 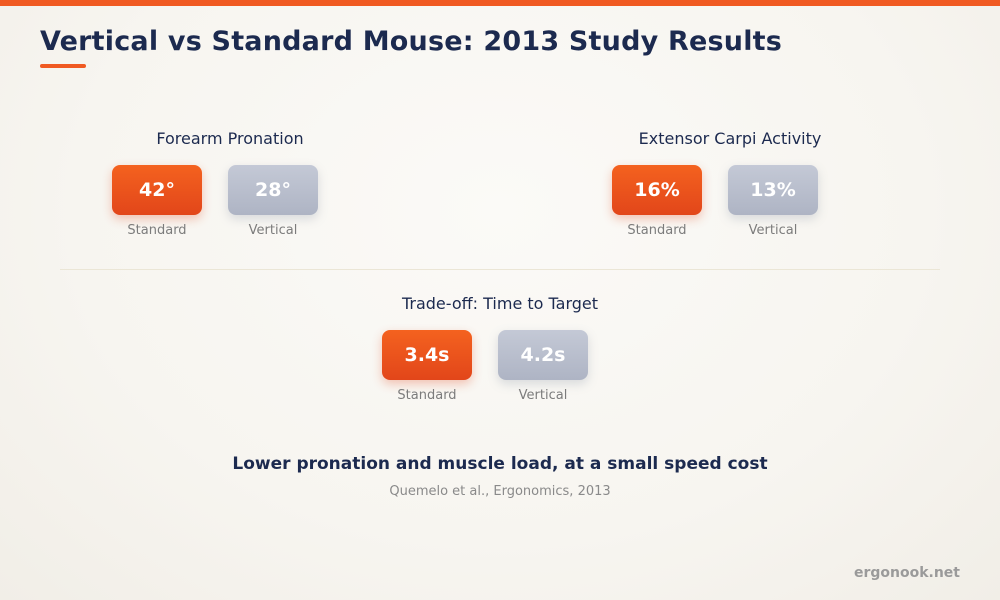 What do you see at coordinates (906, 573) in the screenshot?
I see `brand-watermark: ergonook.net` at bounding box center [906, 573].